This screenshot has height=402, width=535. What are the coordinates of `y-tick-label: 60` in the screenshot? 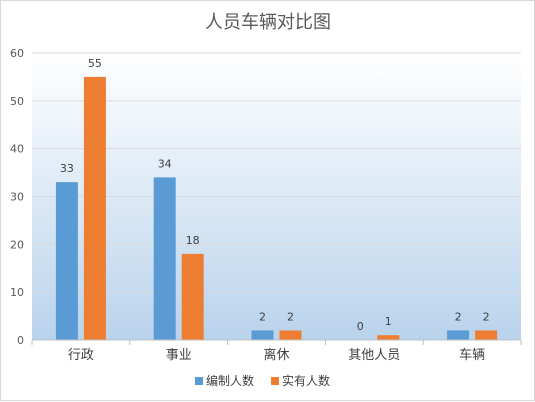 It's located at (17, 53).